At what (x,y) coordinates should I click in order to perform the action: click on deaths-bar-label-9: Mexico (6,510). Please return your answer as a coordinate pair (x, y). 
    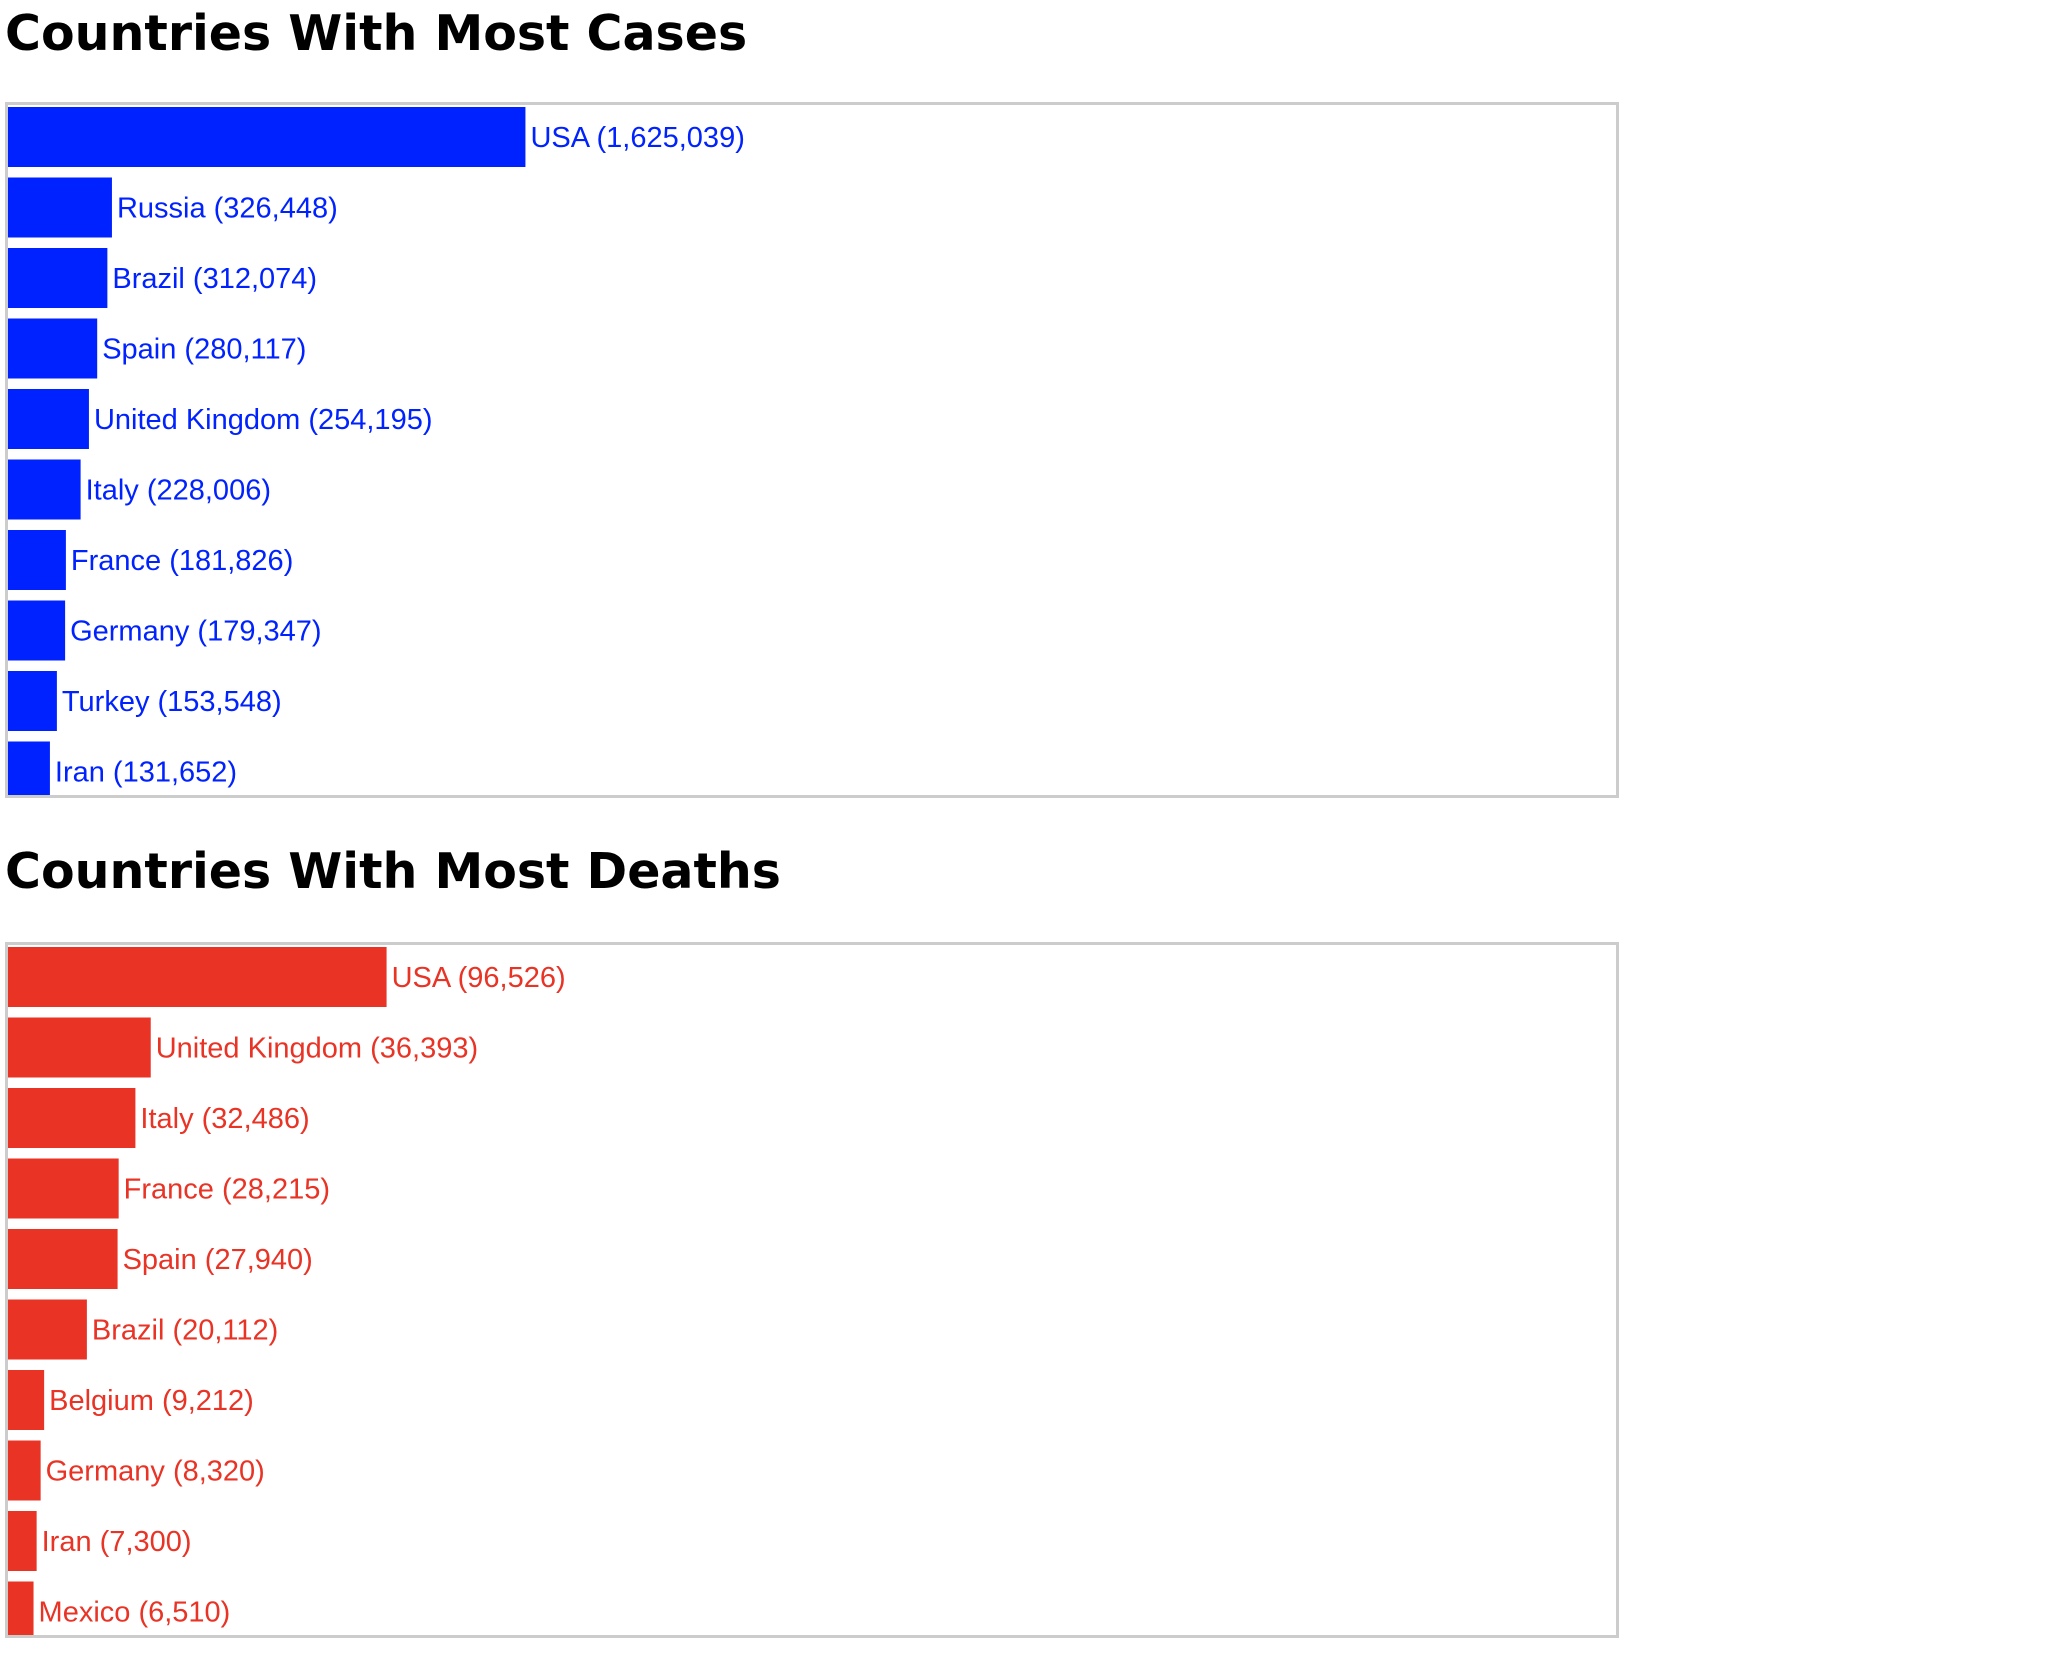
    Looking at the image, I should click on (135, 1613).